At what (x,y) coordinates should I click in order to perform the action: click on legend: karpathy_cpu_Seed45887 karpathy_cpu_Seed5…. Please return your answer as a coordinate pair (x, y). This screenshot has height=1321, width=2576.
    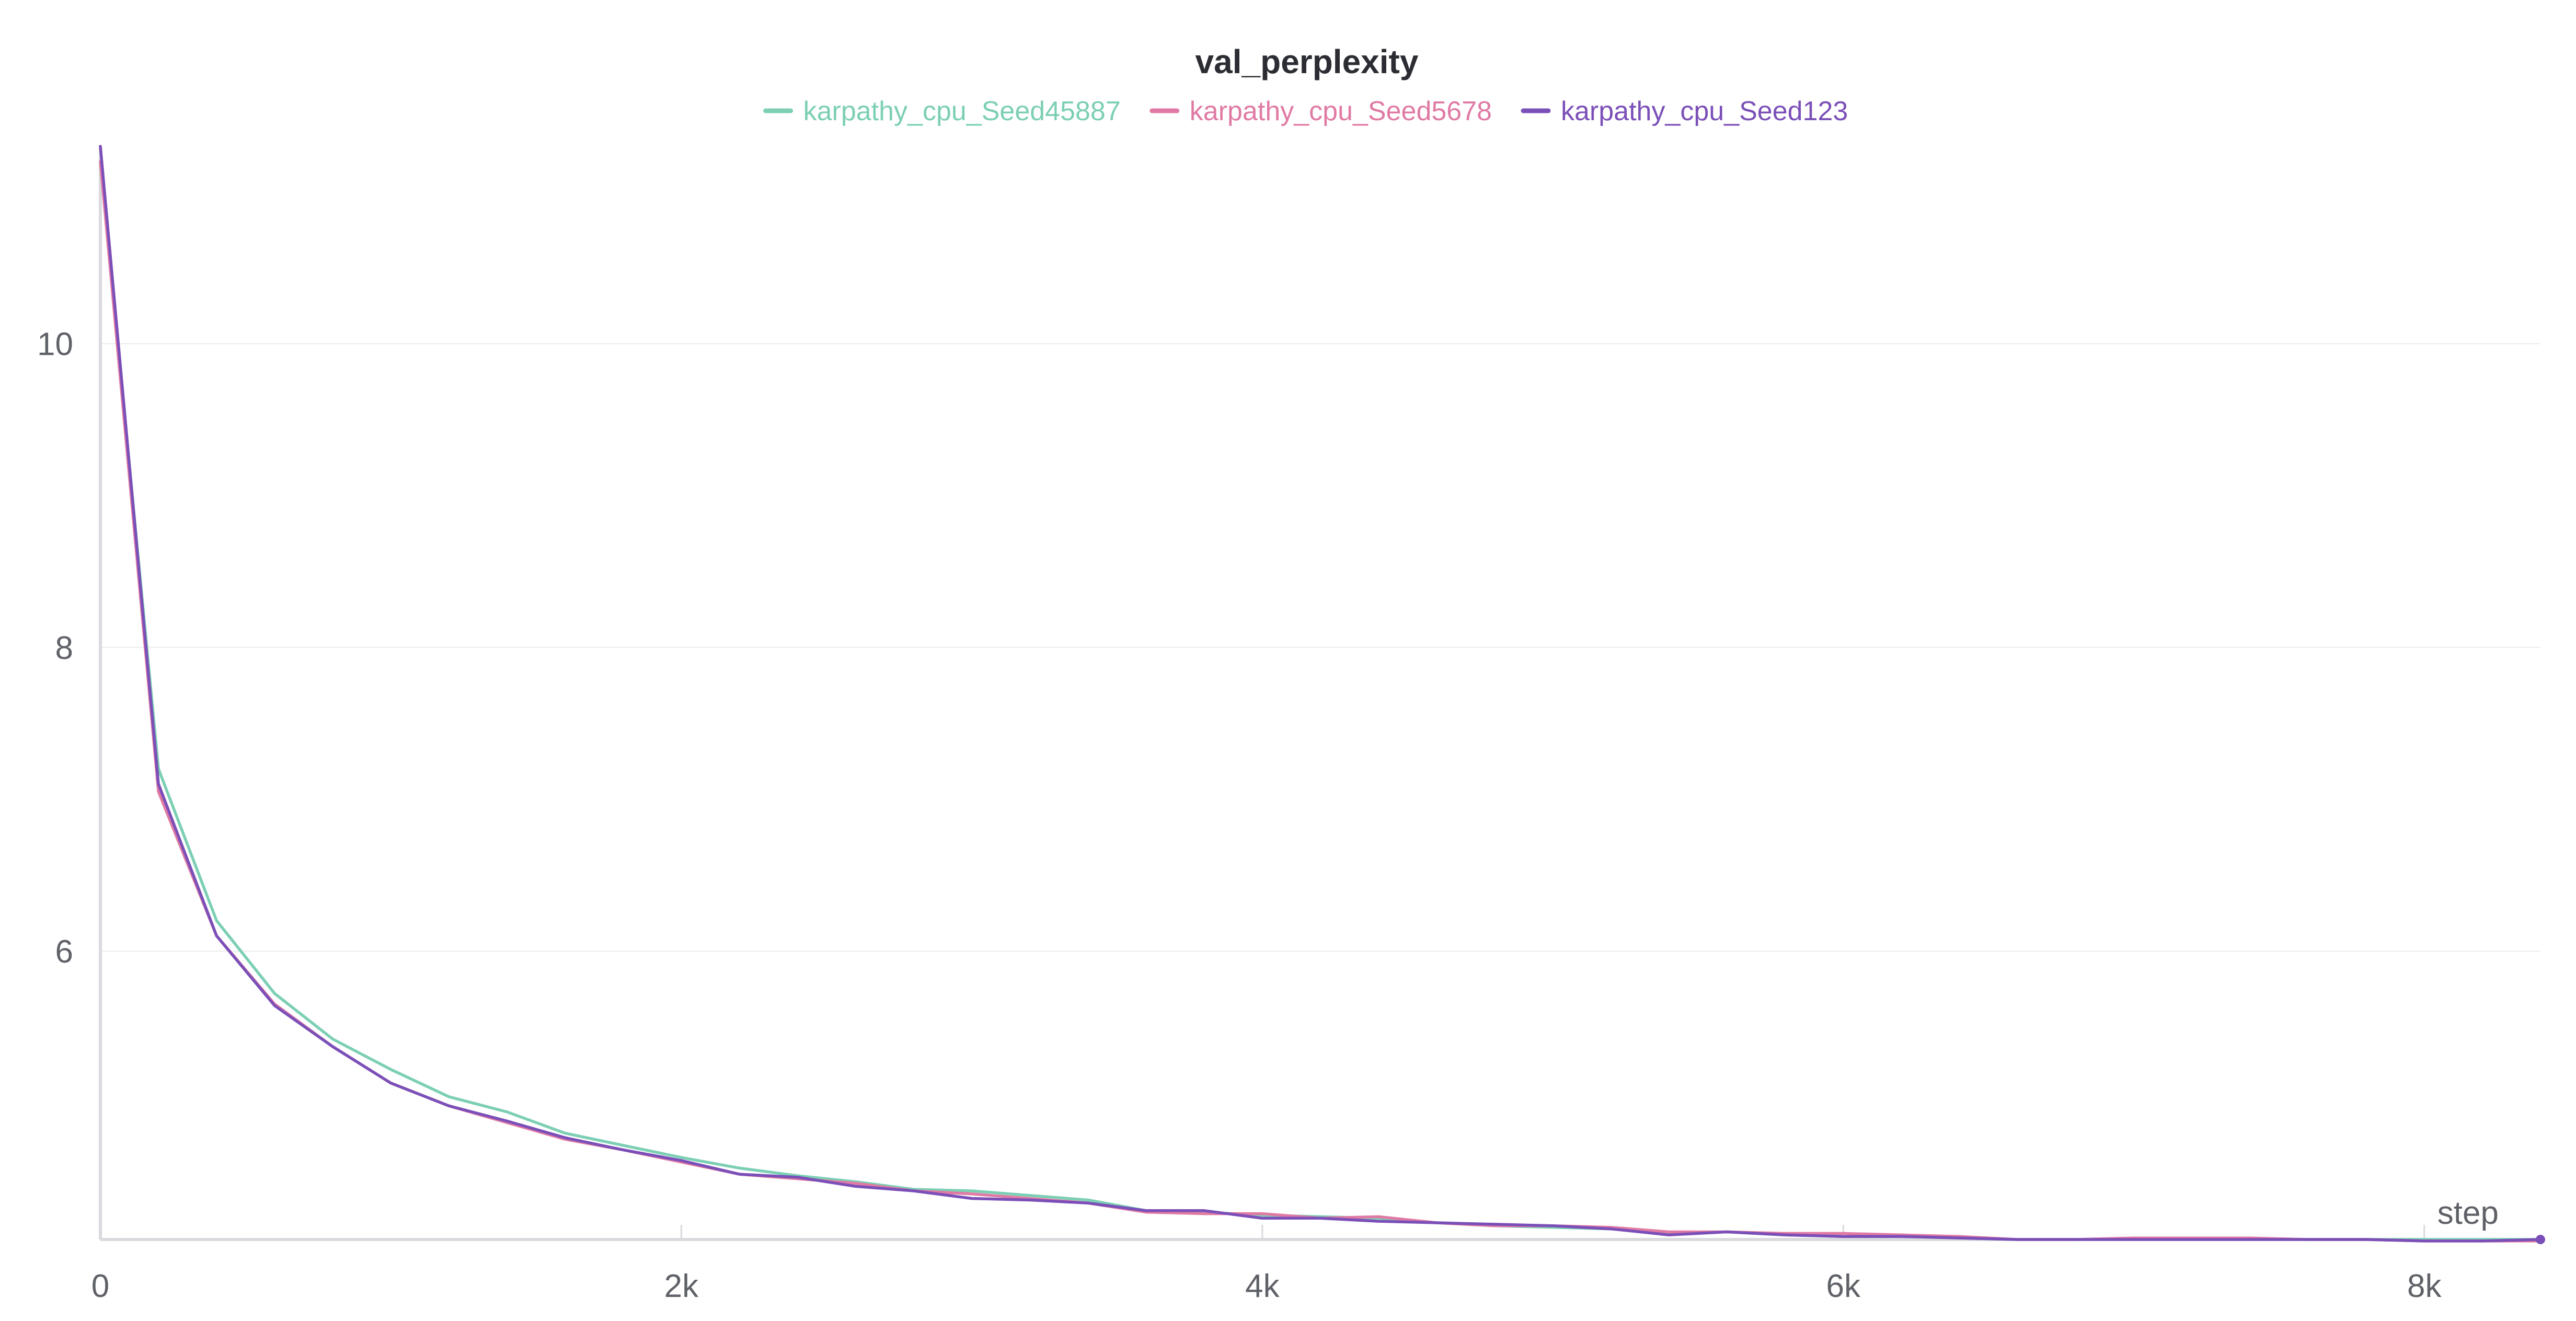
    Looking at the image, I should click on (1305, 111).